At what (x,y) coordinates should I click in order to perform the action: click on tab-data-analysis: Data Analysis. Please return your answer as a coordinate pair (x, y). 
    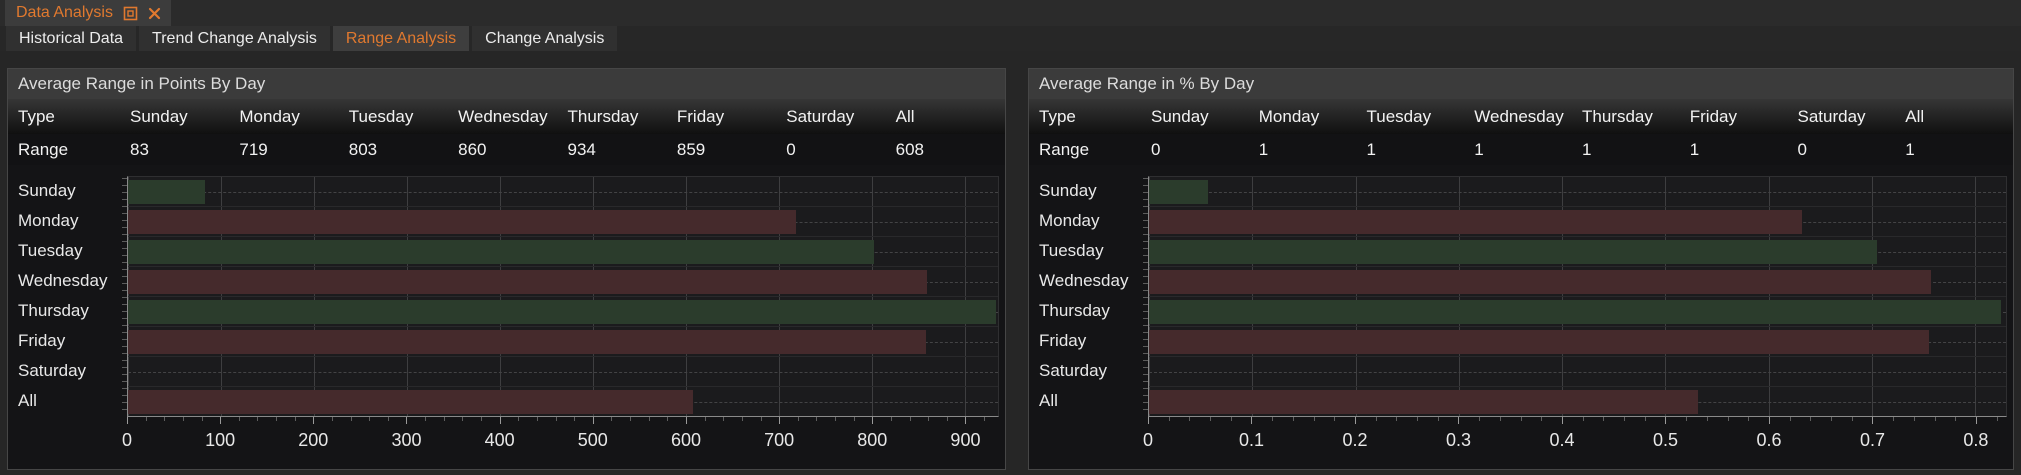
    Looking at the image, I should click on (88, 13).